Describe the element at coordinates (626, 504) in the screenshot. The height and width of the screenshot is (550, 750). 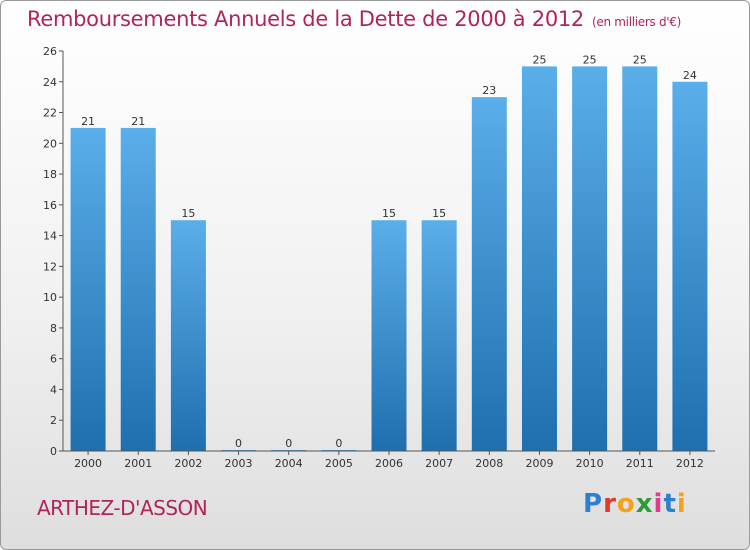
I see `logo-letter: o` at that location.